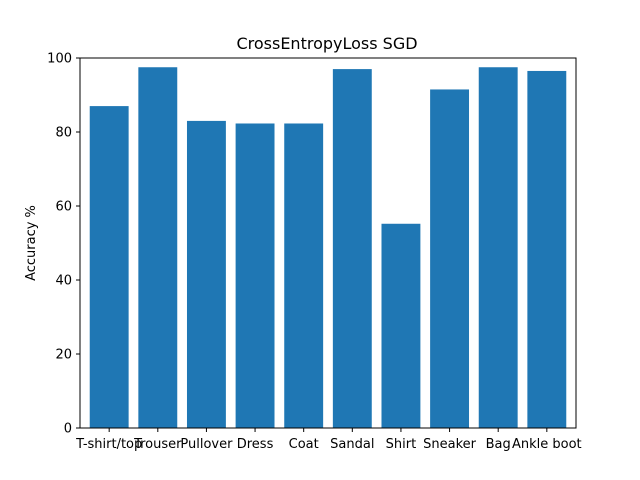 This screenshot has width=640, height=480. I want to click on bar-bag, so click(498, 247).